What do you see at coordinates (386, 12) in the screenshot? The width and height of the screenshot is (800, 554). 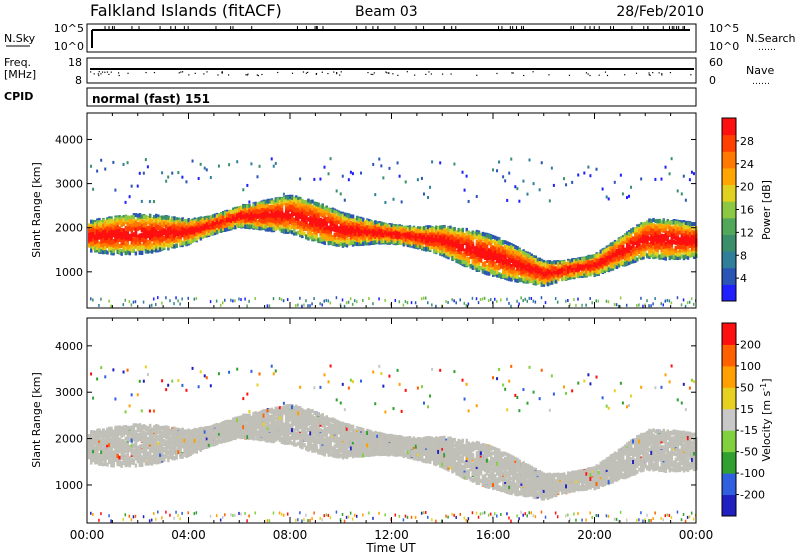 I see `beam-label: Beam 03` at bounding box center [386, 12].